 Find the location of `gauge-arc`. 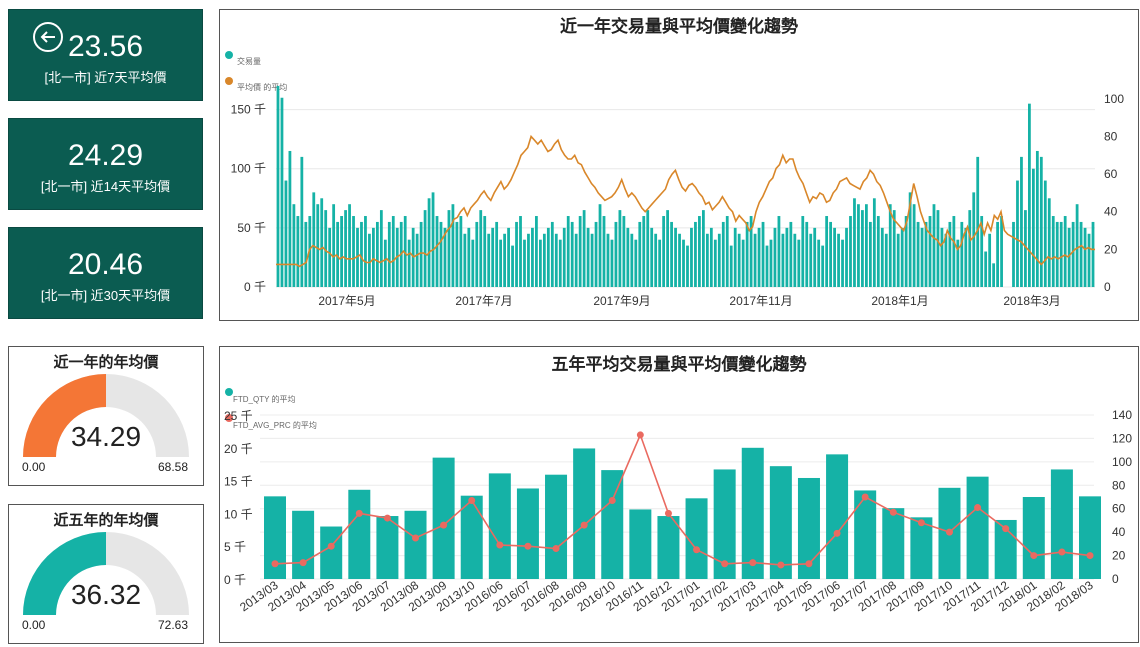

gauge-arc is located at coordinates (106, 415).